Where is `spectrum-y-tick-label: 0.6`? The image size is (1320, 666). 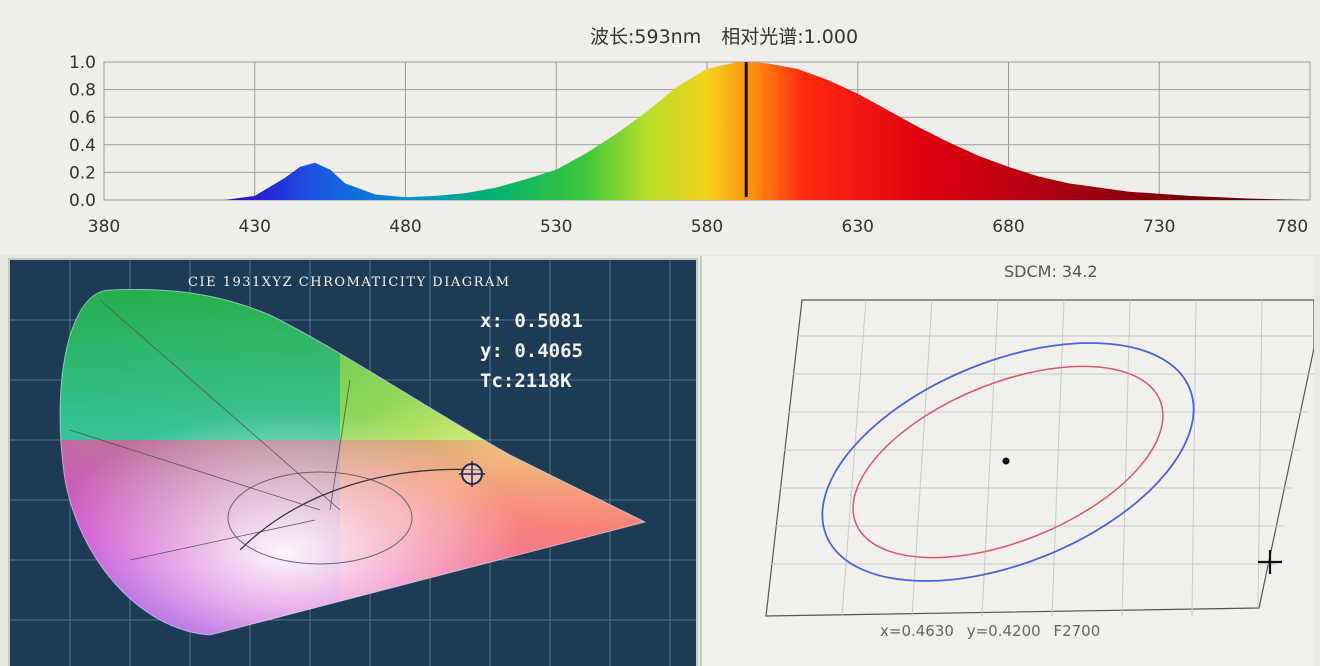 spectrum-y-tick-label: 0.6 is located at coordinates (82, 118).